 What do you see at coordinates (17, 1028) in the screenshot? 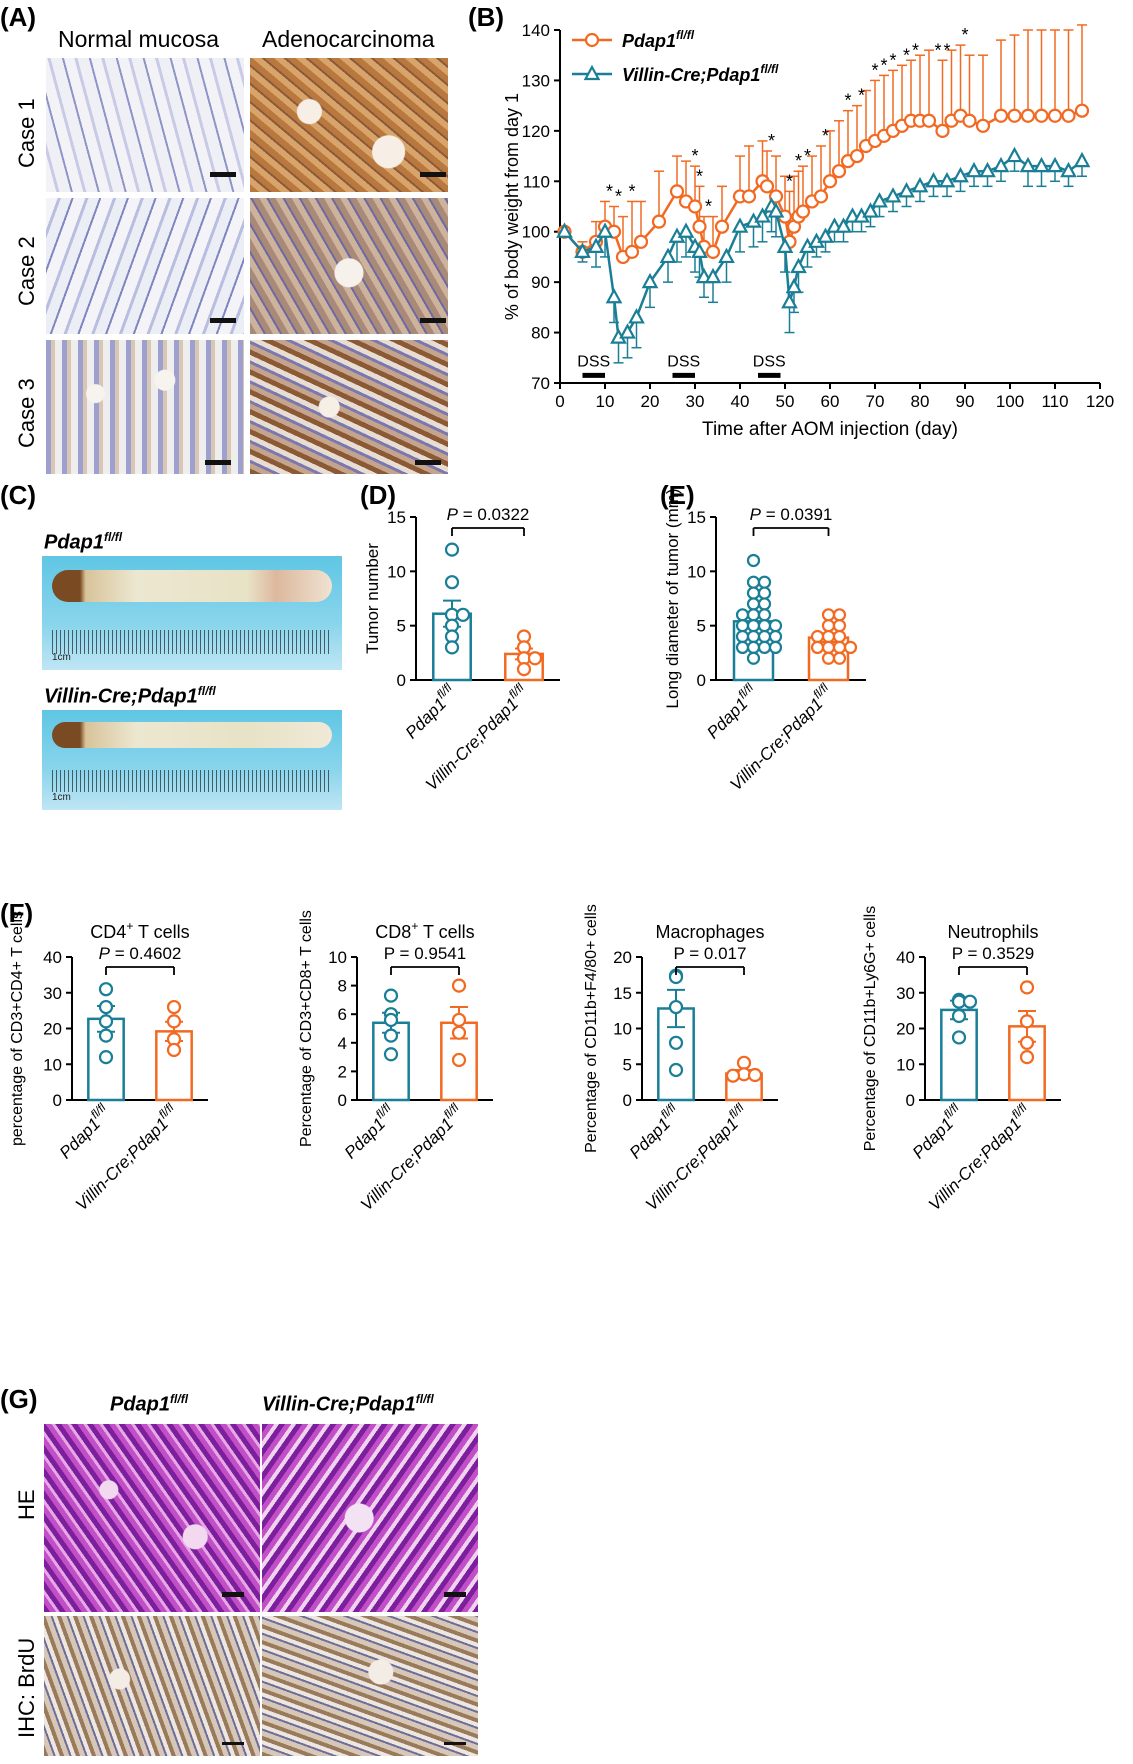
I see `y-axis-label: percentage of CD3+CD4+ T cells` at bounding box center [17, 1028].